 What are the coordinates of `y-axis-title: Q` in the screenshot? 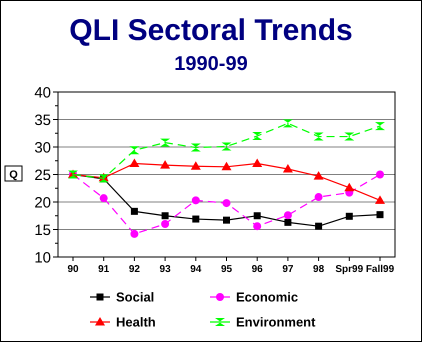 It's located at (13, 174).